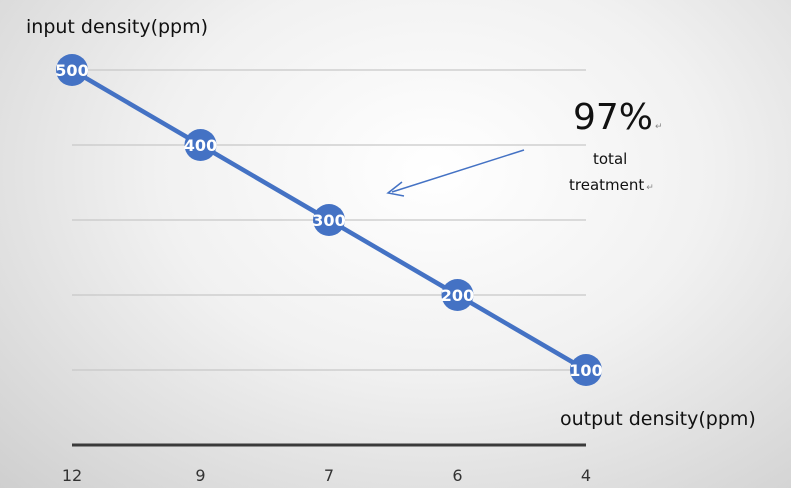 The width and height of the screenshot is (791, 488). I want to click on x-tick-labels: 12 9 7 6 4, so click(326, 475).